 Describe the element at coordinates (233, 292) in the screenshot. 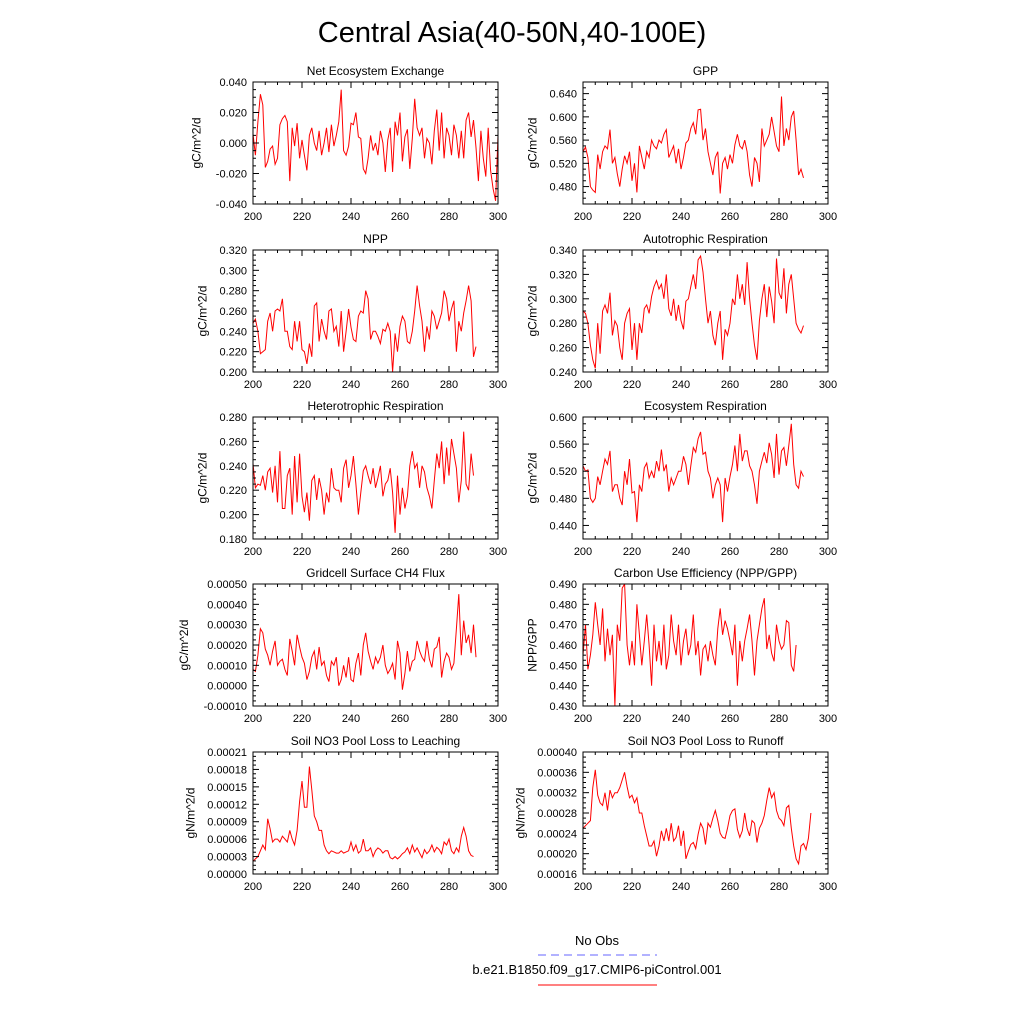

I see `y-tick-label: 0.280` at that location.